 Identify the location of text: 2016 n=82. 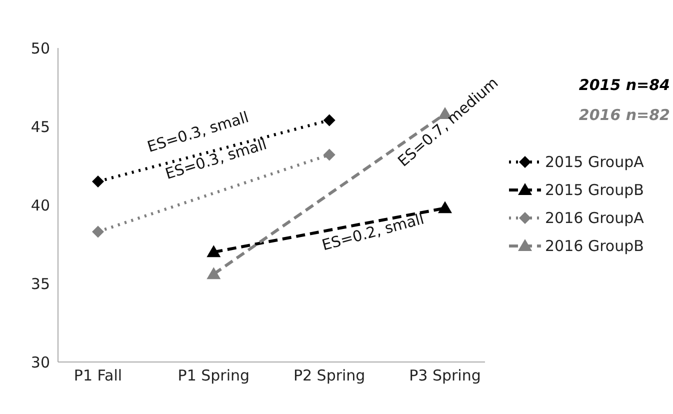
(624, 115).